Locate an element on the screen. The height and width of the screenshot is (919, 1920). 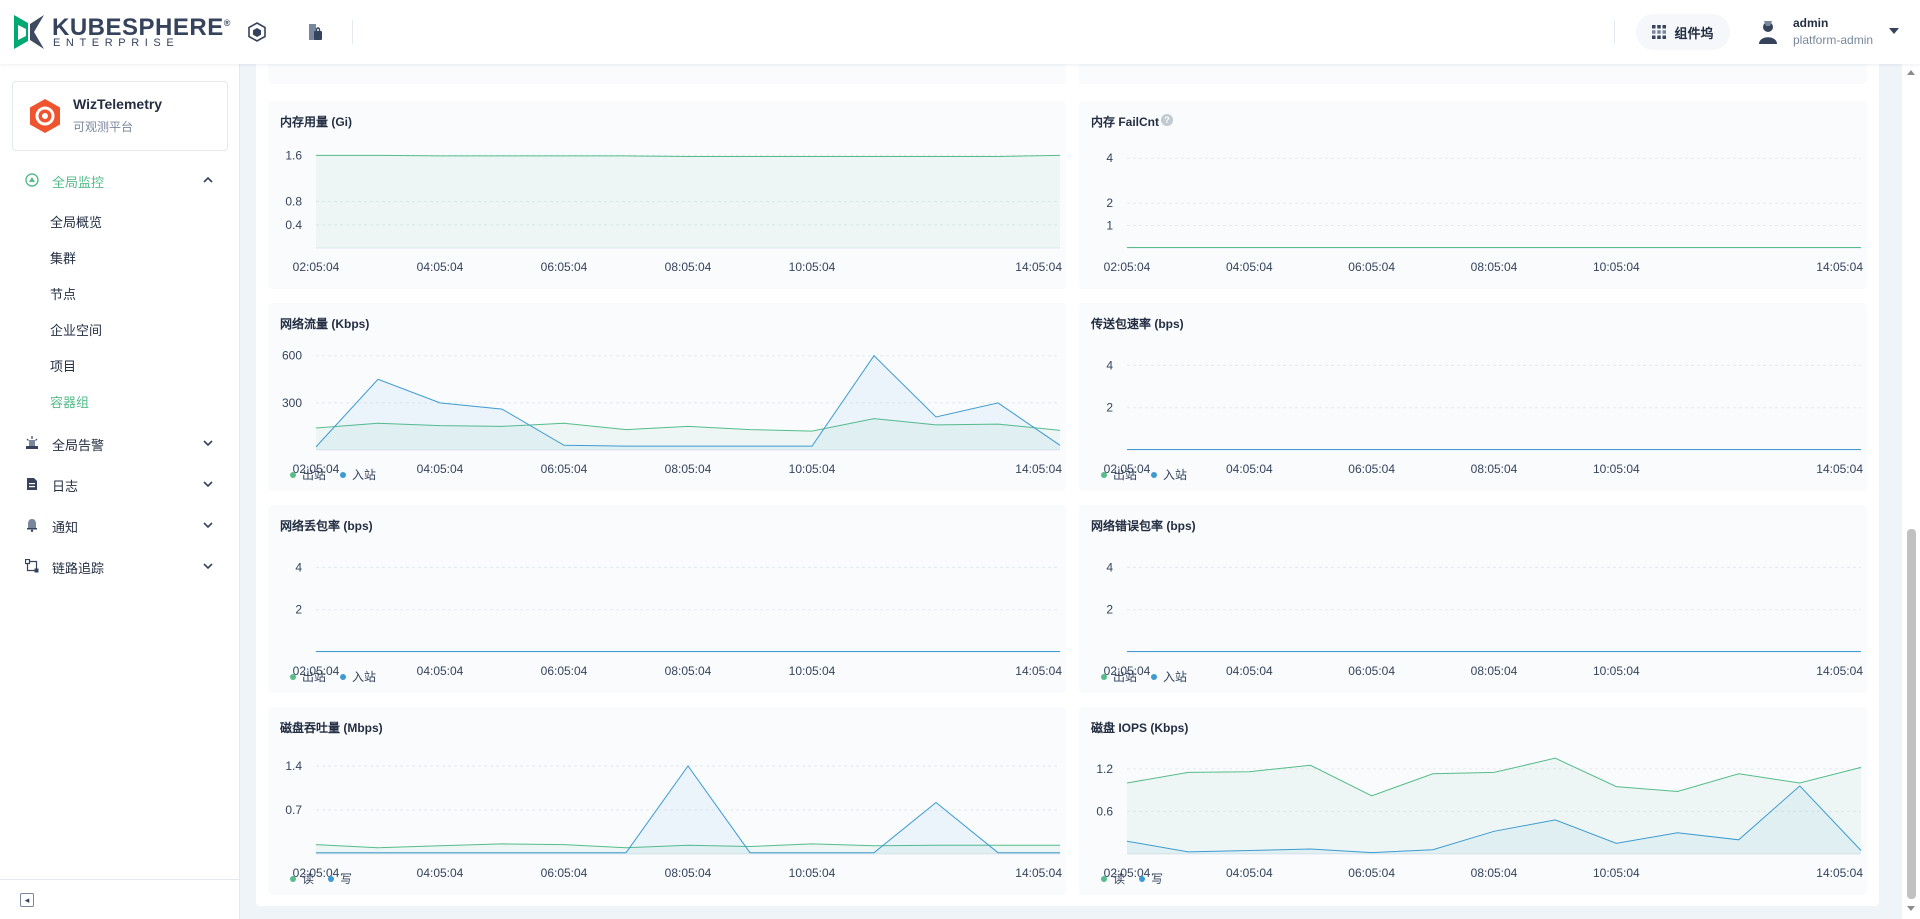
sidebar-item-clusters: 集群 is located at coordinates (63, 258).